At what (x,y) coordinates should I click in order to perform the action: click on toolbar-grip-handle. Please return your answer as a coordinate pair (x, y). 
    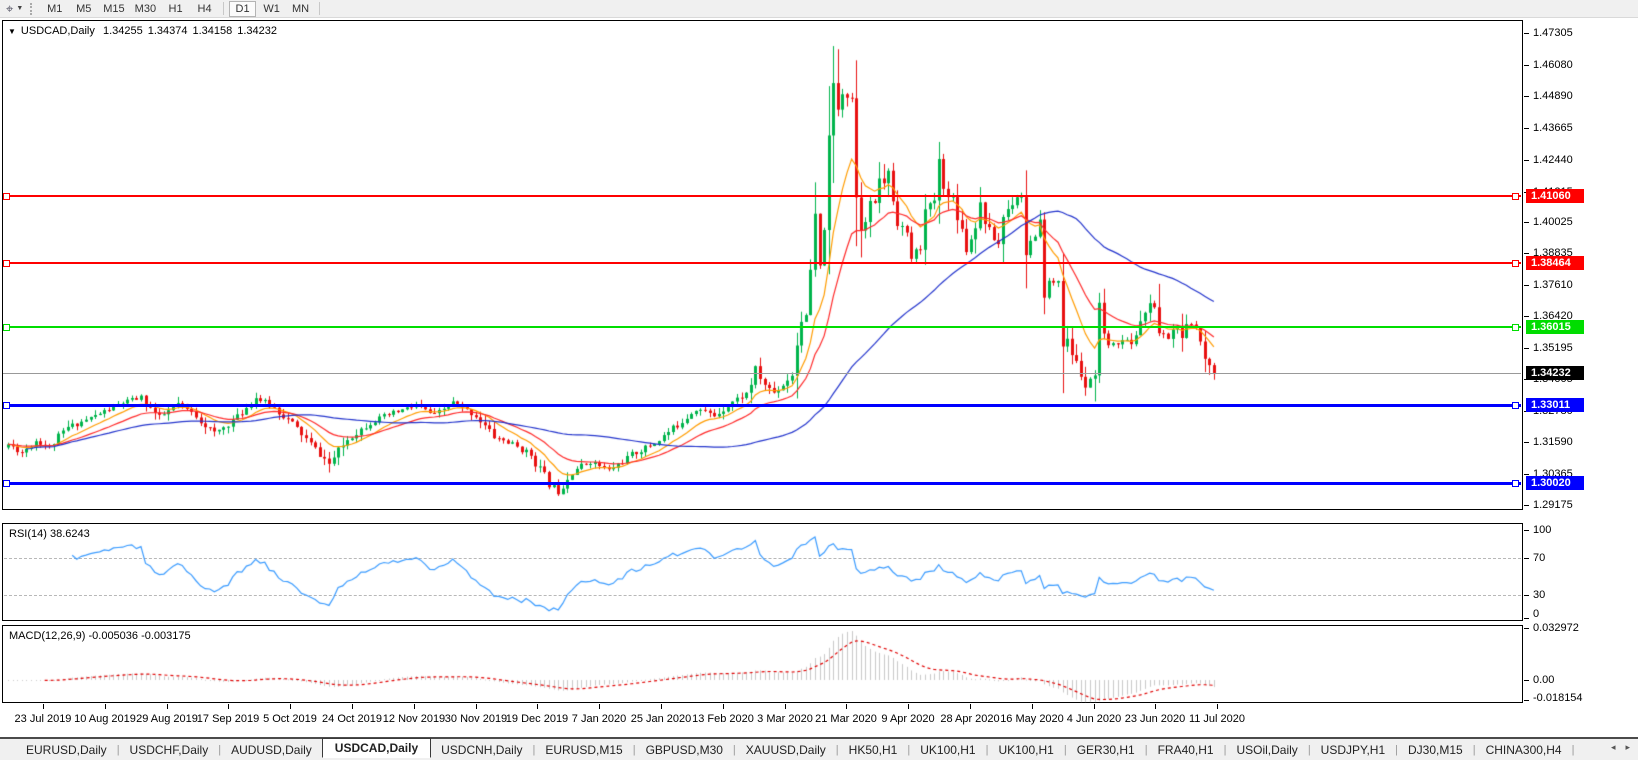
    Looking at the image, I should click on (31, 8).